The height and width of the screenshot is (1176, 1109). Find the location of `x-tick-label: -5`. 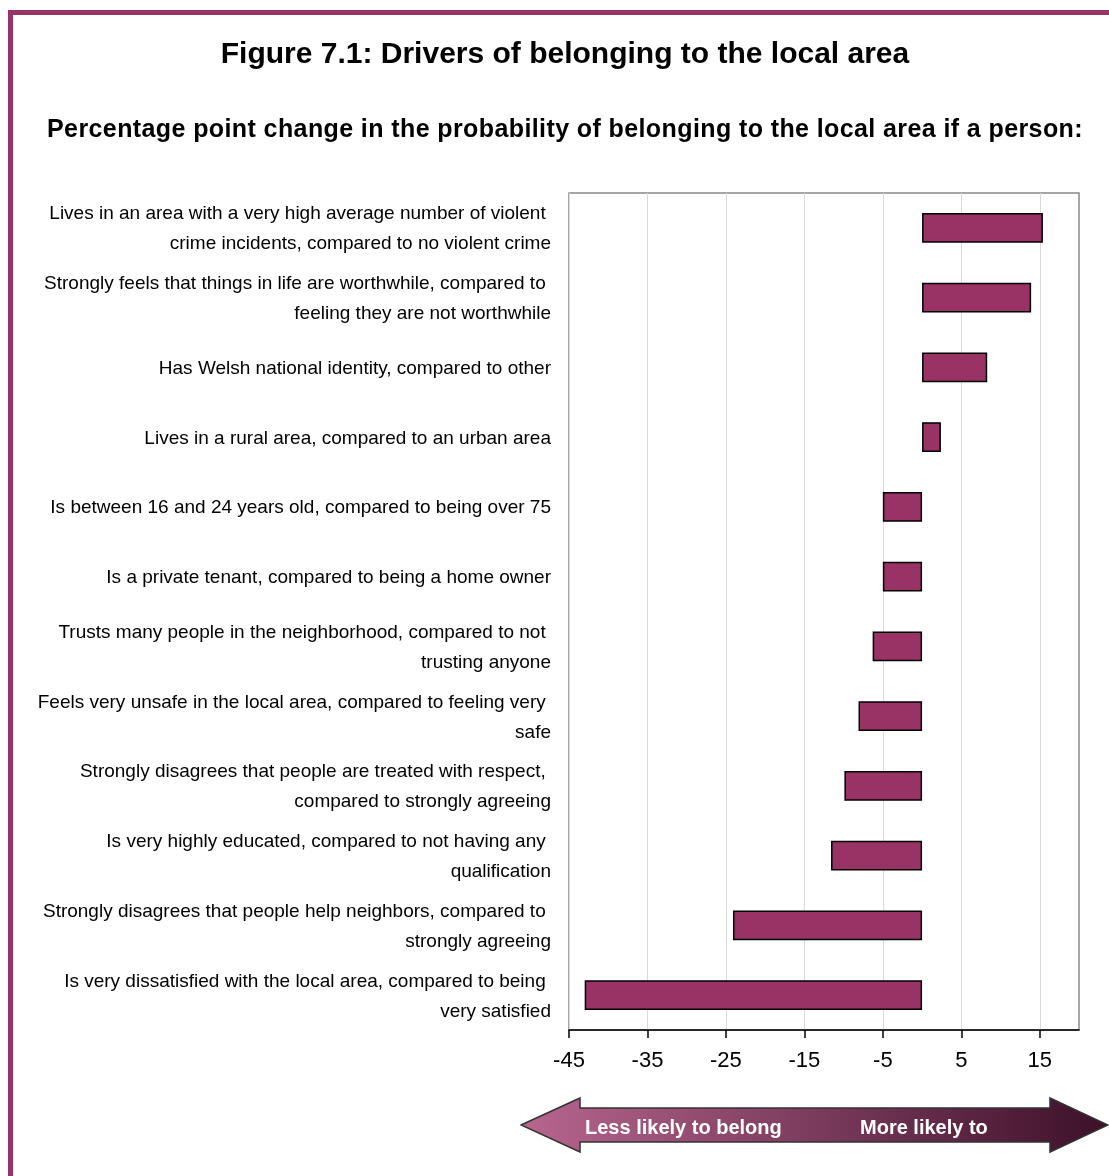

x-tick-label: -5 is located at coordinates (883, 1059).